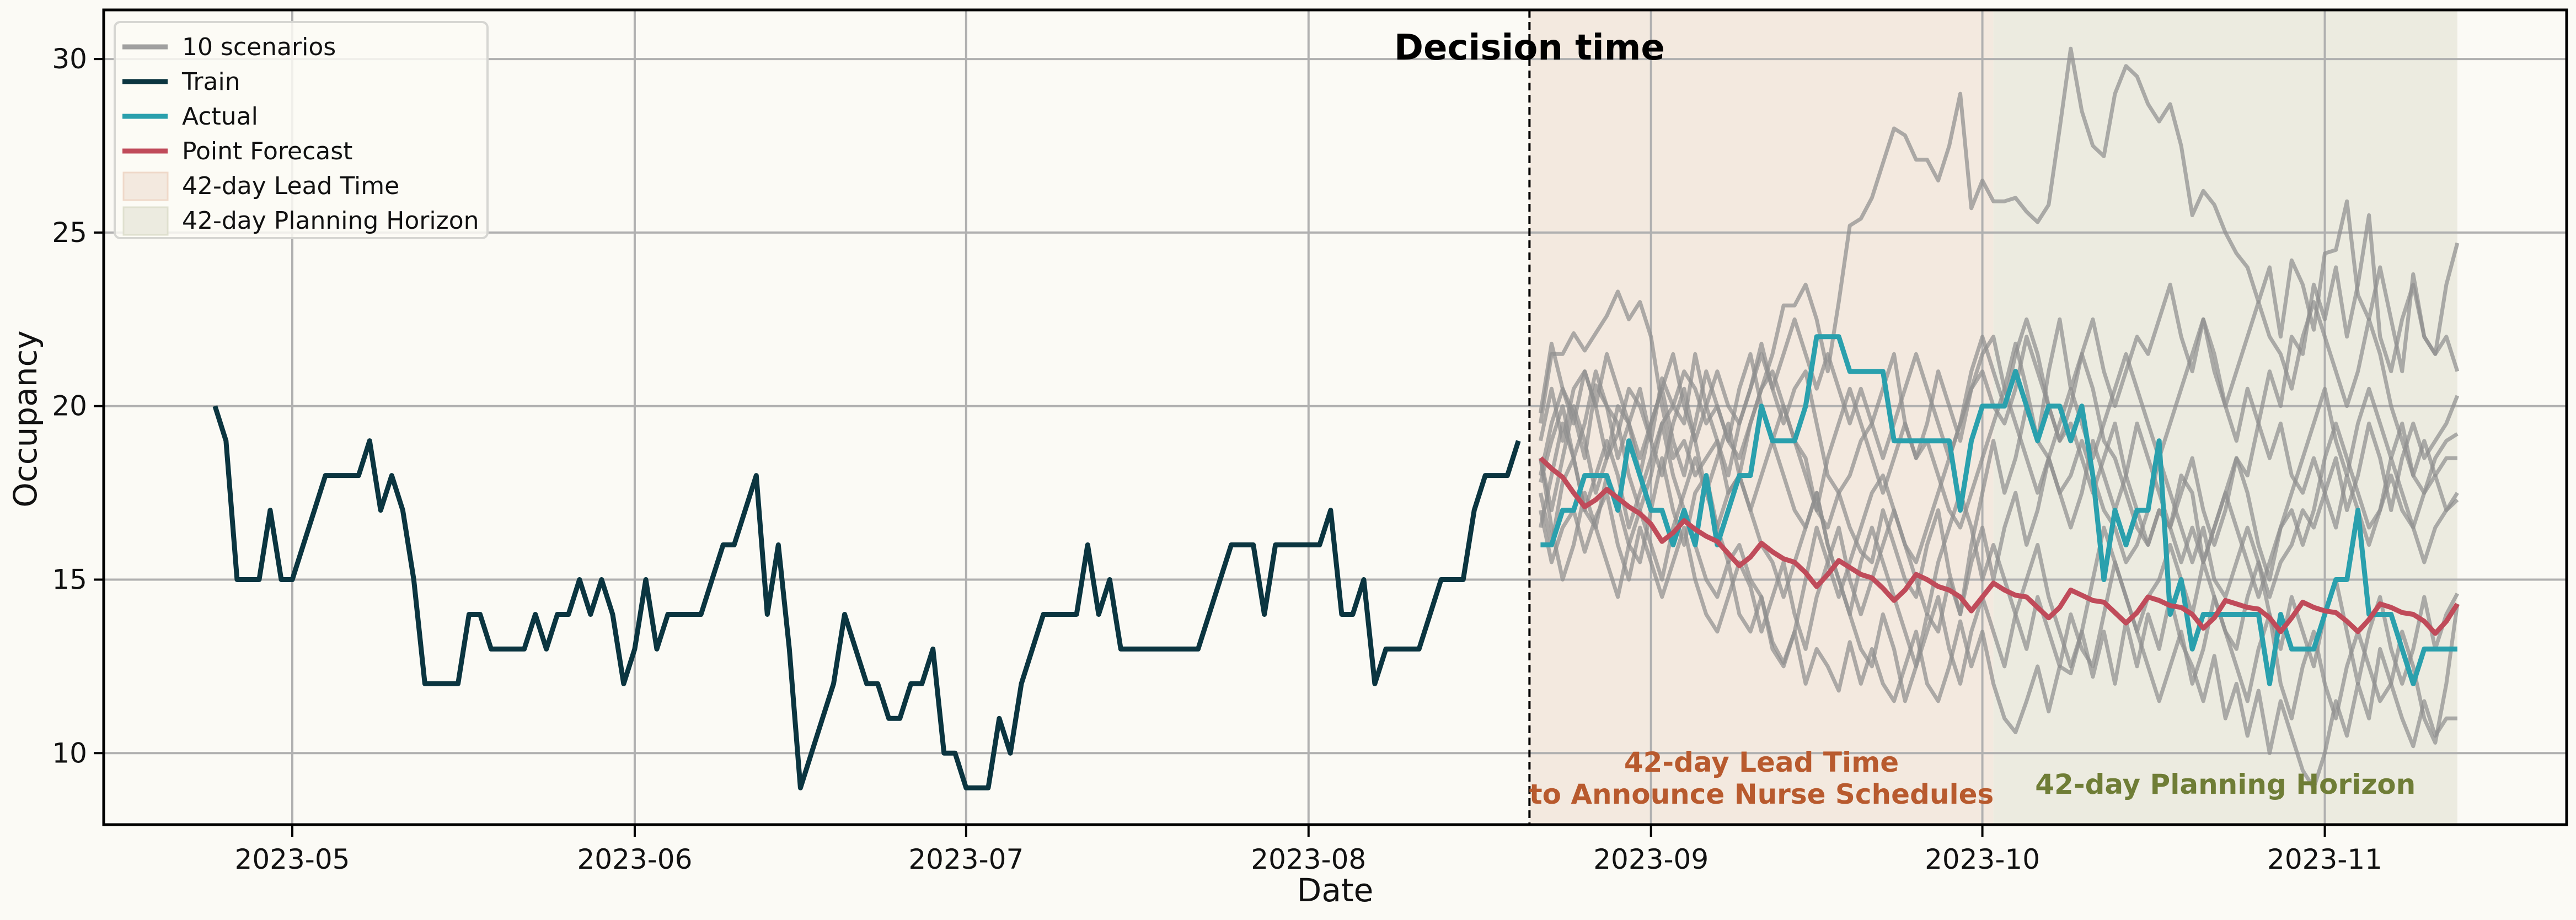 This screenshot has height=920, width=2576. I want to click on x-tick-label: 2023-08, so click(1308, 859).